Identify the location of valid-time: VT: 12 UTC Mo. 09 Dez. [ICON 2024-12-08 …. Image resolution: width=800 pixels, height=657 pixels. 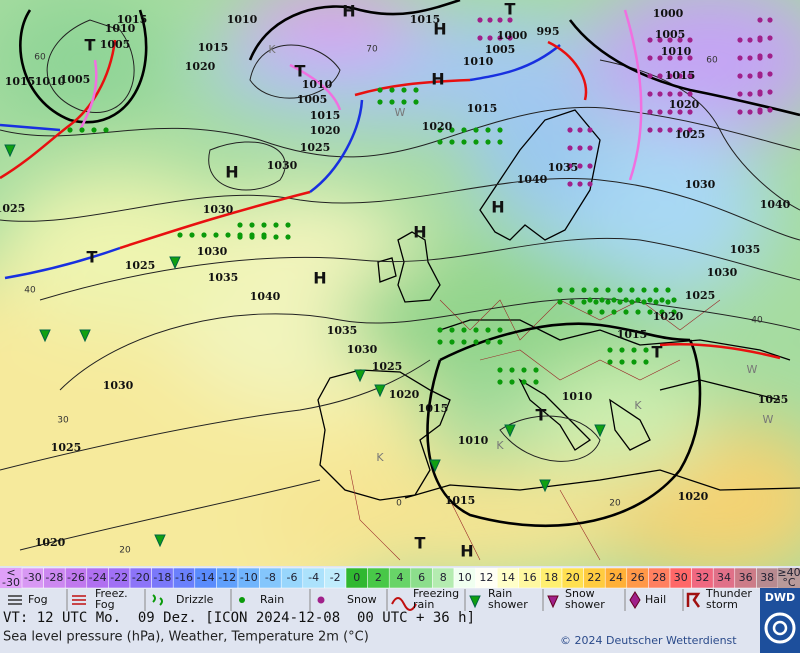
(239, 618).